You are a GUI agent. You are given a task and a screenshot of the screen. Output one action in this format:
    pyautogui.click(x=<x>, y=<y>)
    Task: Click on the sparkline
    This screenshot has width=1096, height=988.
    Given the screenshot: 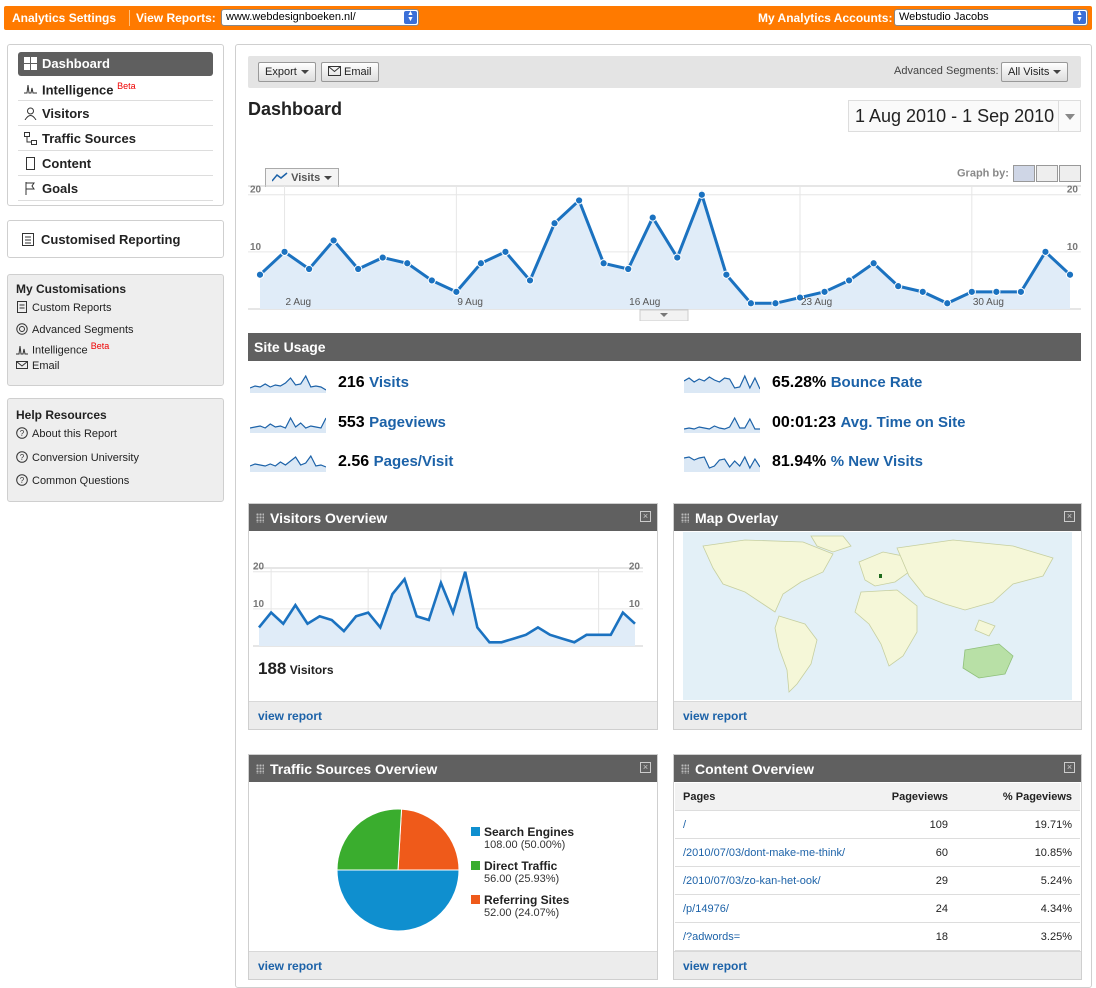 What is the action you would take?
    pyautogui.click(x=288, y=463)
    